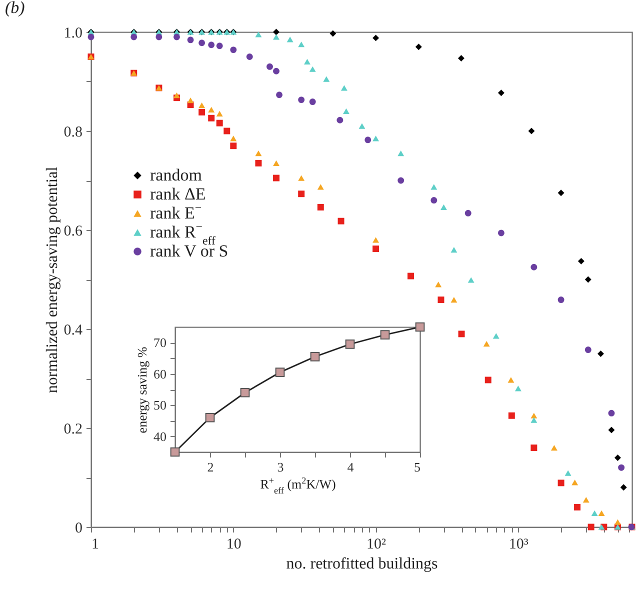 This screenshot has height=594, width=636. Describe the element at coordinates (52, 280) in the screenshot. I see `y-axis-title: normalized energy-saving potential` at that location.